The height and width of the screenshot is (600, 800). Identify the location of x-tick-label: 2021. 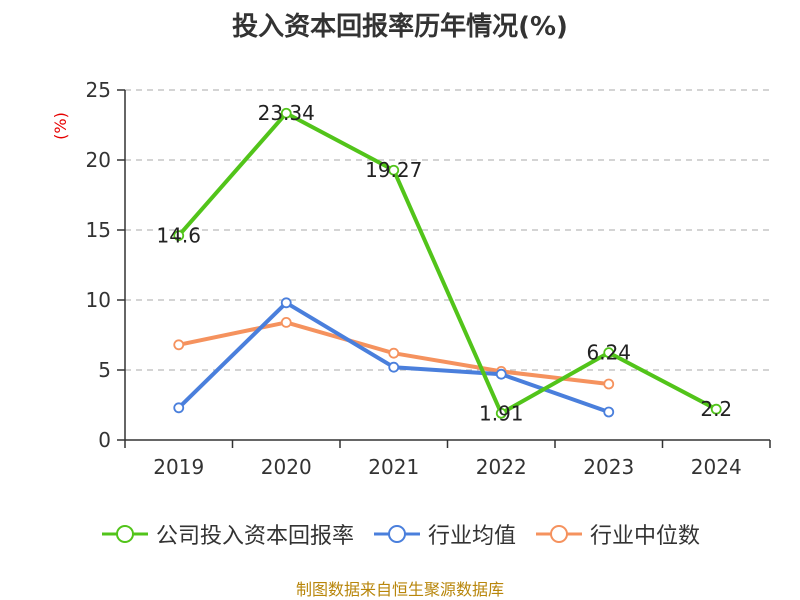
(393, 467).